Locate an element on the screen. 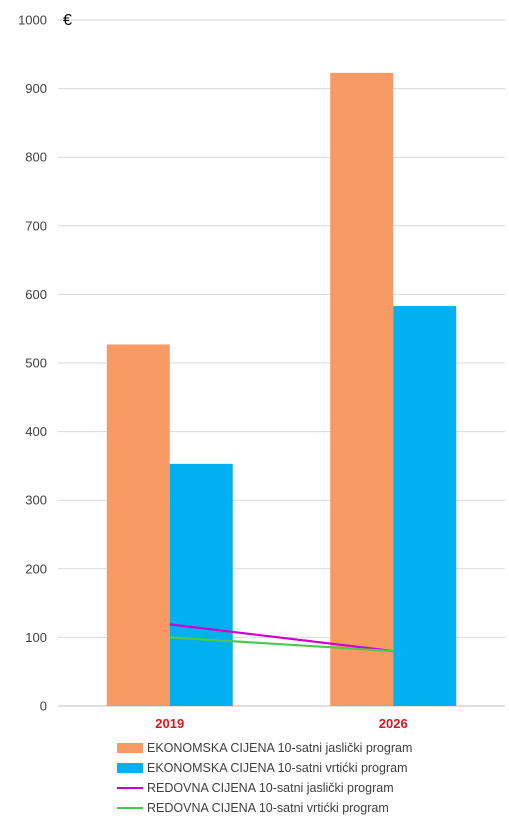 The image size is (509, 825). unit-label: € is located at coordinates (67, 20).